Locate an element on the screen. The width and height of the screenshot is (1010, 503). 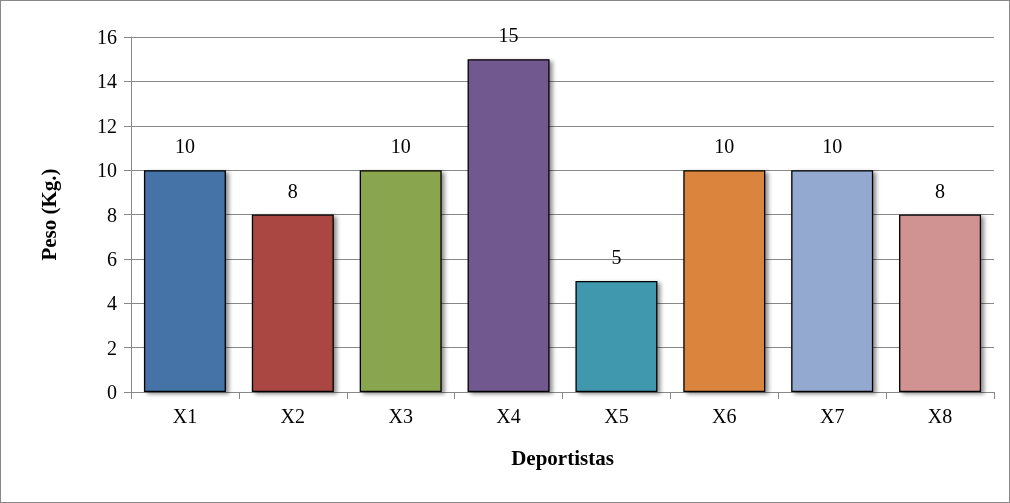
y-axis-title: Peso (Kg.) is located at coordinates (48, 214).